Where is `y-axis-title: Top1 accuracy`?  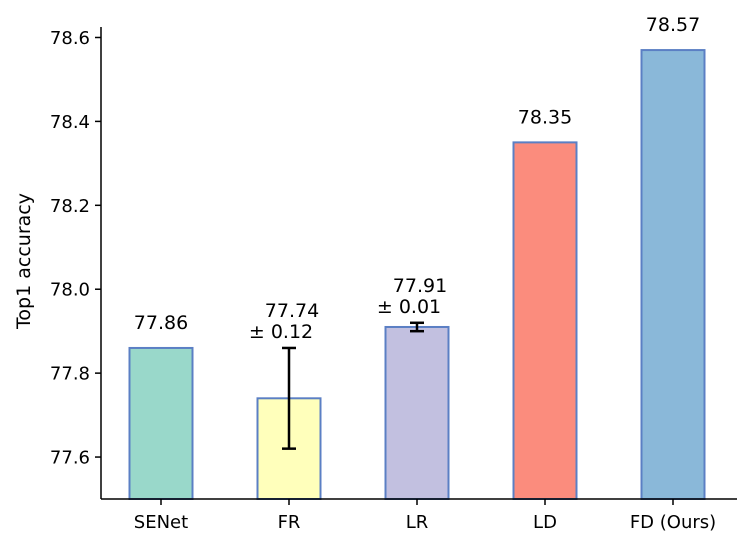
y-axis-title: Top1 accuracy is located at coordinates (24, 261).